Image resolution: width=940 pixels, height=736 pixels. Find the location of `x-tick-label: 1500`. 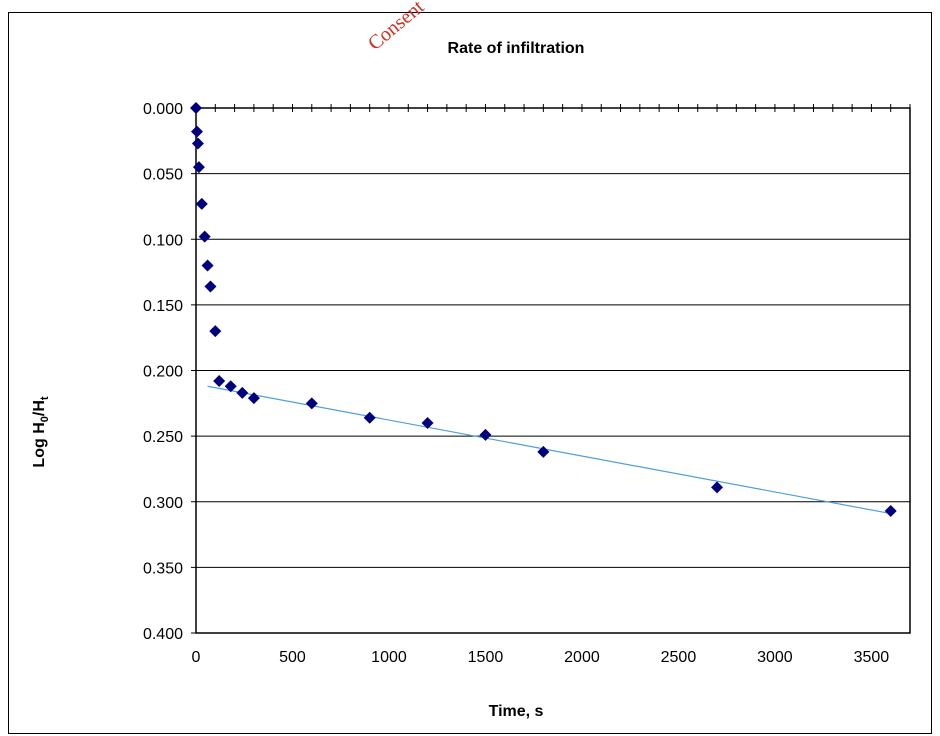

x-tick-label: 1500 is located at coordinates (486, 657).